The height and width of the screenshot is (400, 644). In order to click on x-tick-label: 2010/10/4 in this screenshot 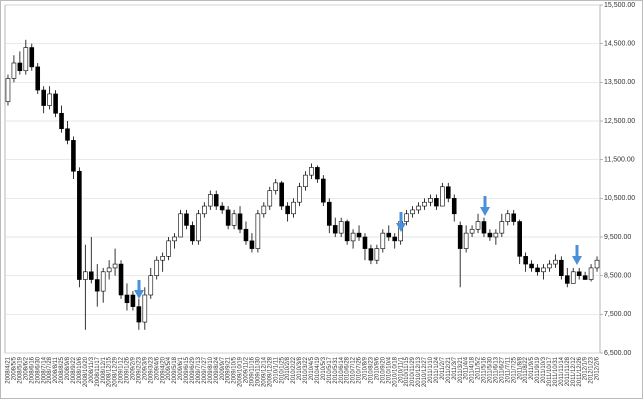, I will do `click(389, 369)`.